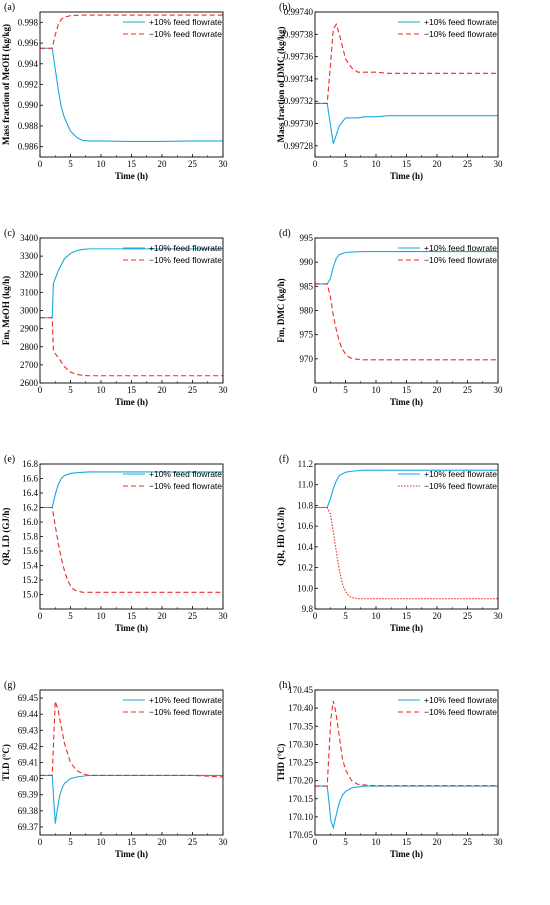 The width and height of the screenshot is (550, 905). Describe the element at coordinates (305, 505) in the screenshot. I see `y-tick-label: 10.8` at that location.